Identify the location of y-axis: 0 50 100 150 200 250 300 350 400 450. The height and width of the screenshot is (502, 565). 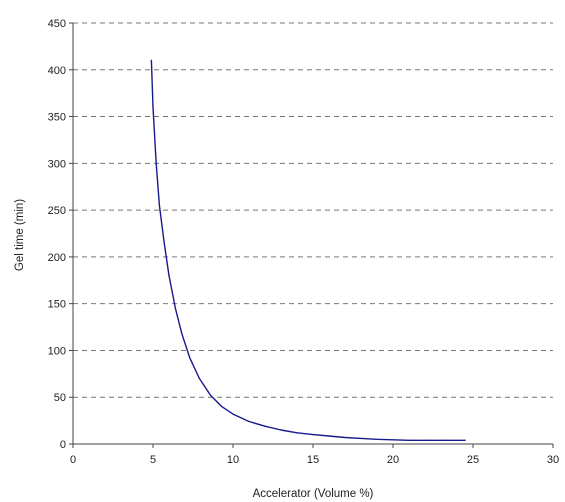
(61, 234).